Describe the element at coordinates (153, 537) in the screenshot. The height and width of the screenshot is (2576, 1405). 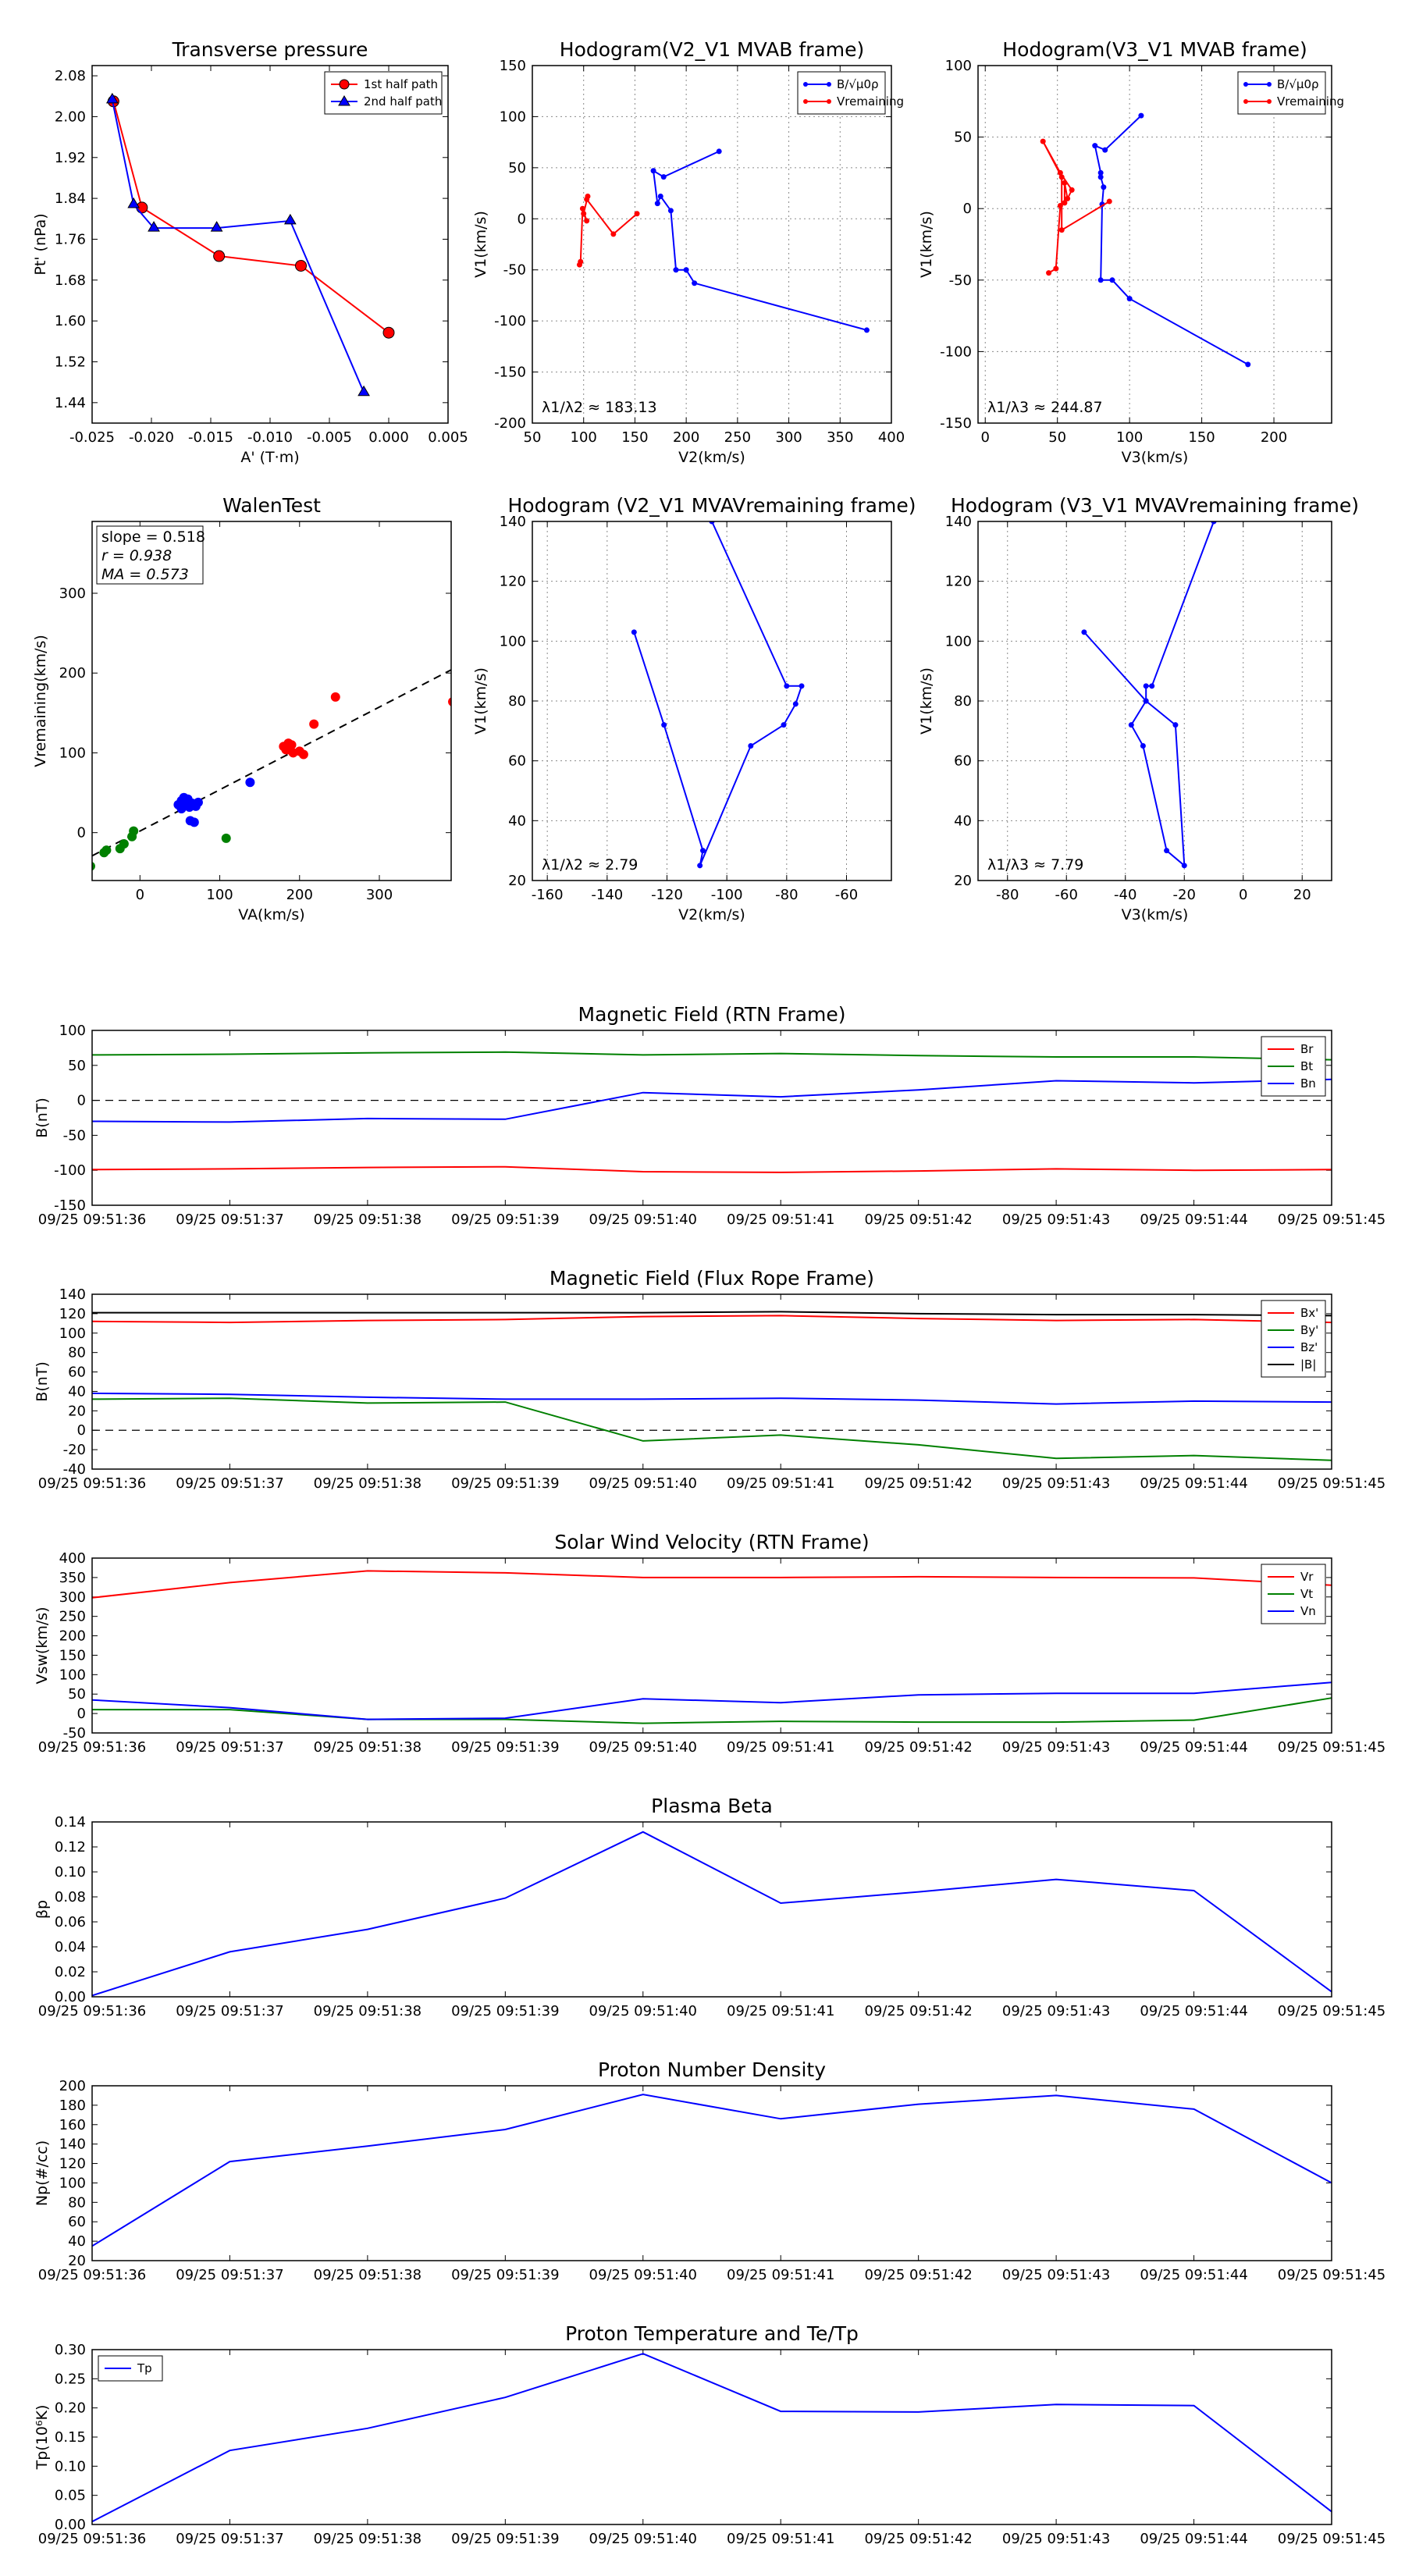
I see `stats-slope: slope = 0.518` at that location.